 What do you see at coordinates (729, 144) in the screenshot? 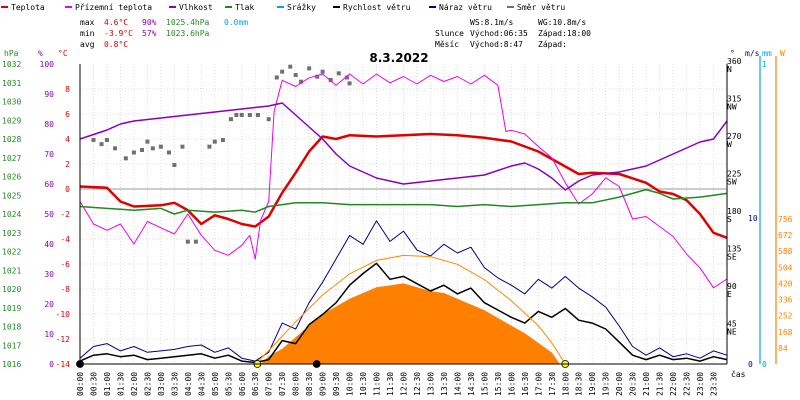
I see `direction-tick-label: W` at bounding box center [729, 144].